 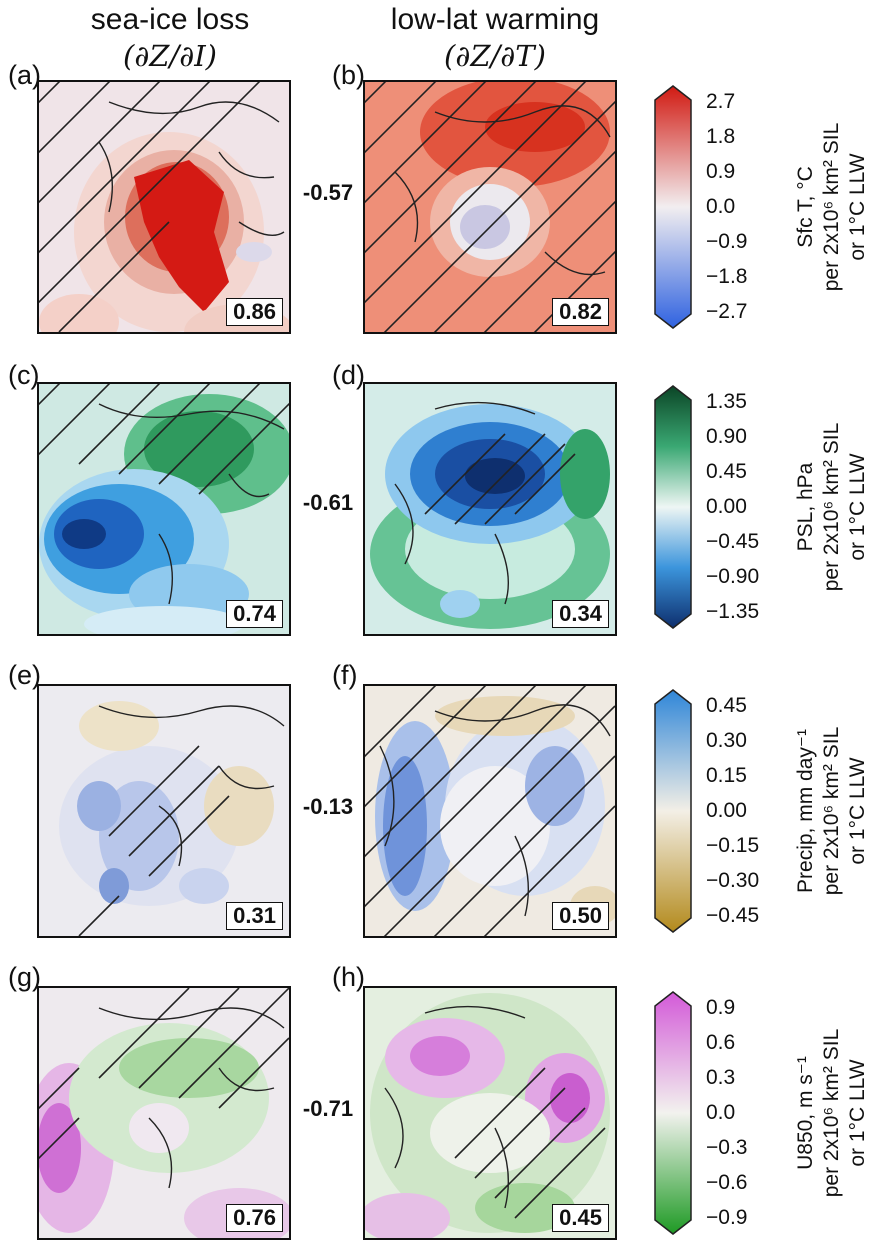 I want to click on score-box: 0.31, so click(x=254, y=916).